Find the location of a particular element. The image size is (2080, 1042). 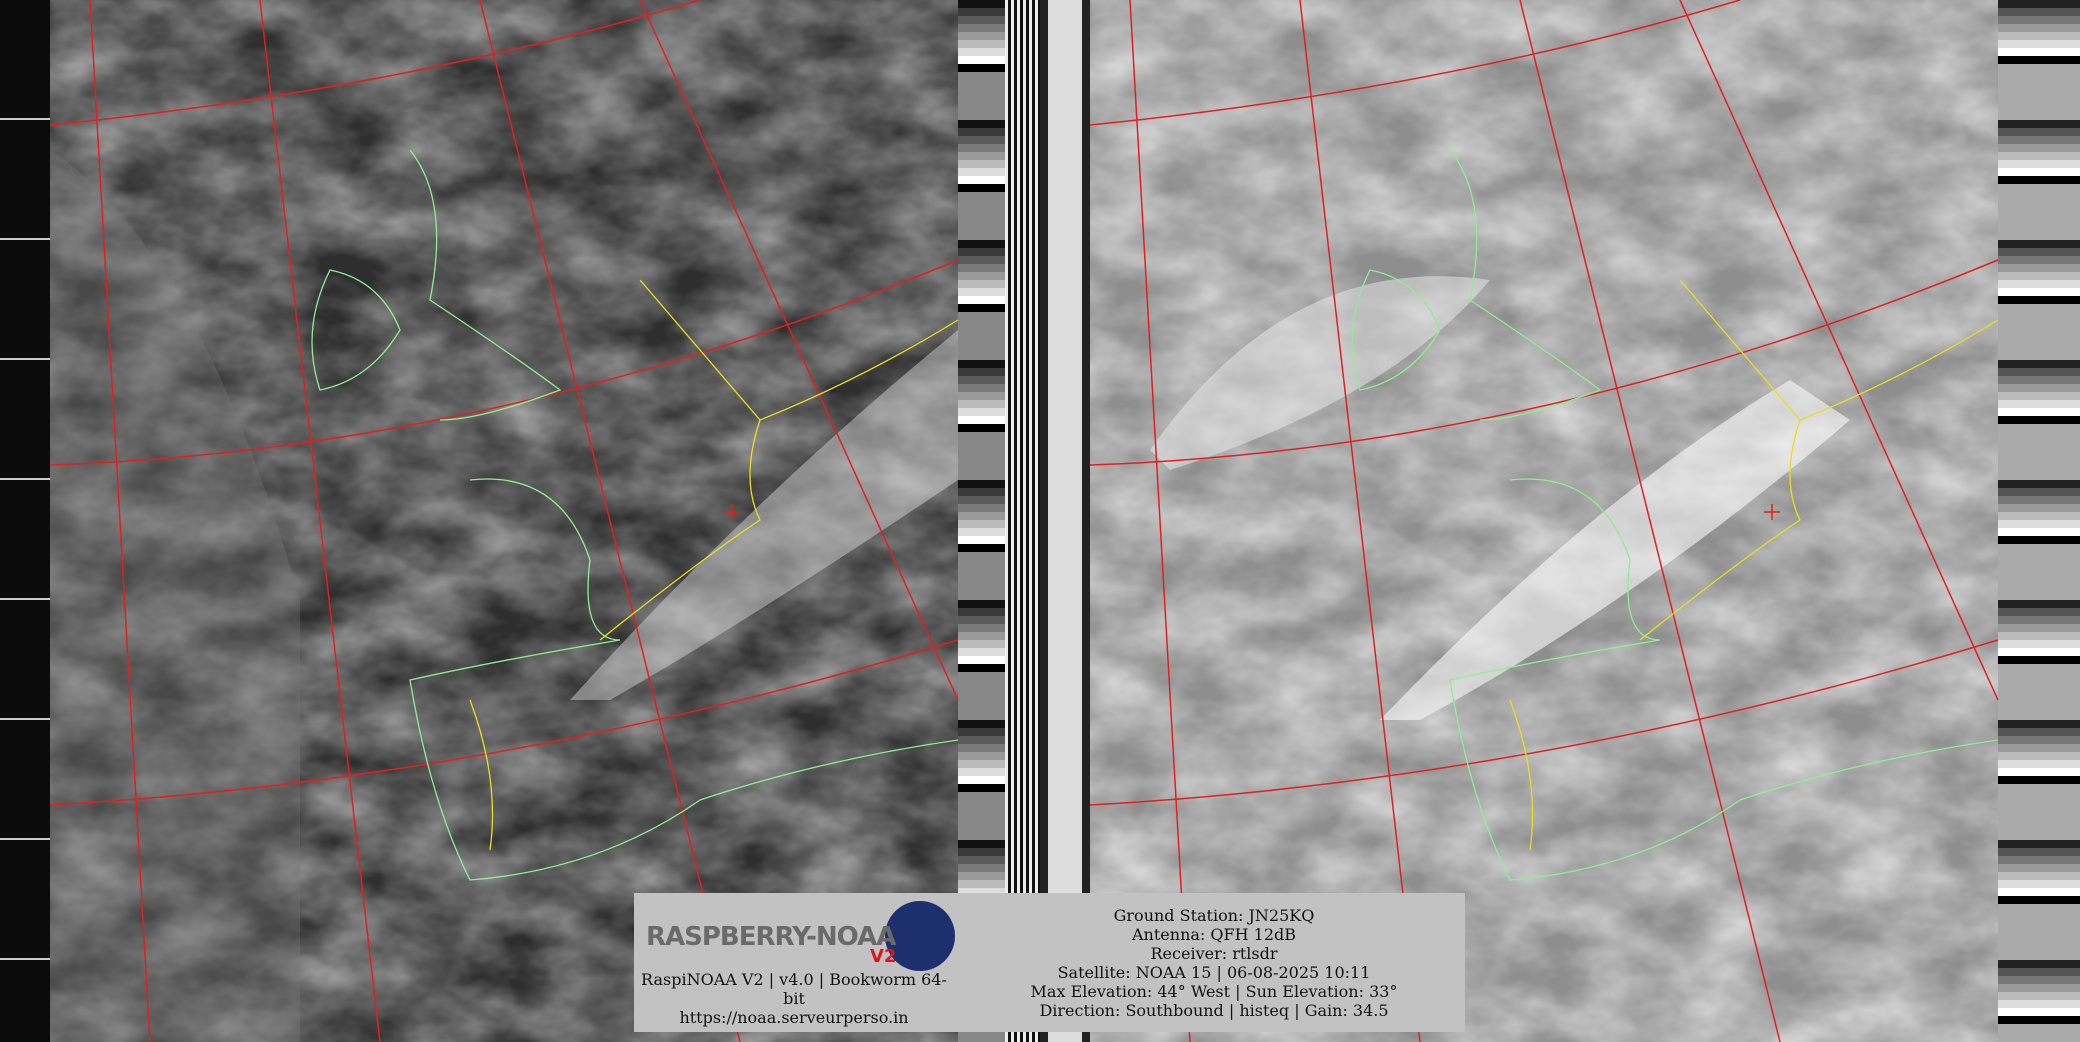

satellite-pass: Satellite: NOAA 15 | 06-08-2025 10:11 is located at coordinates (1214, 972).